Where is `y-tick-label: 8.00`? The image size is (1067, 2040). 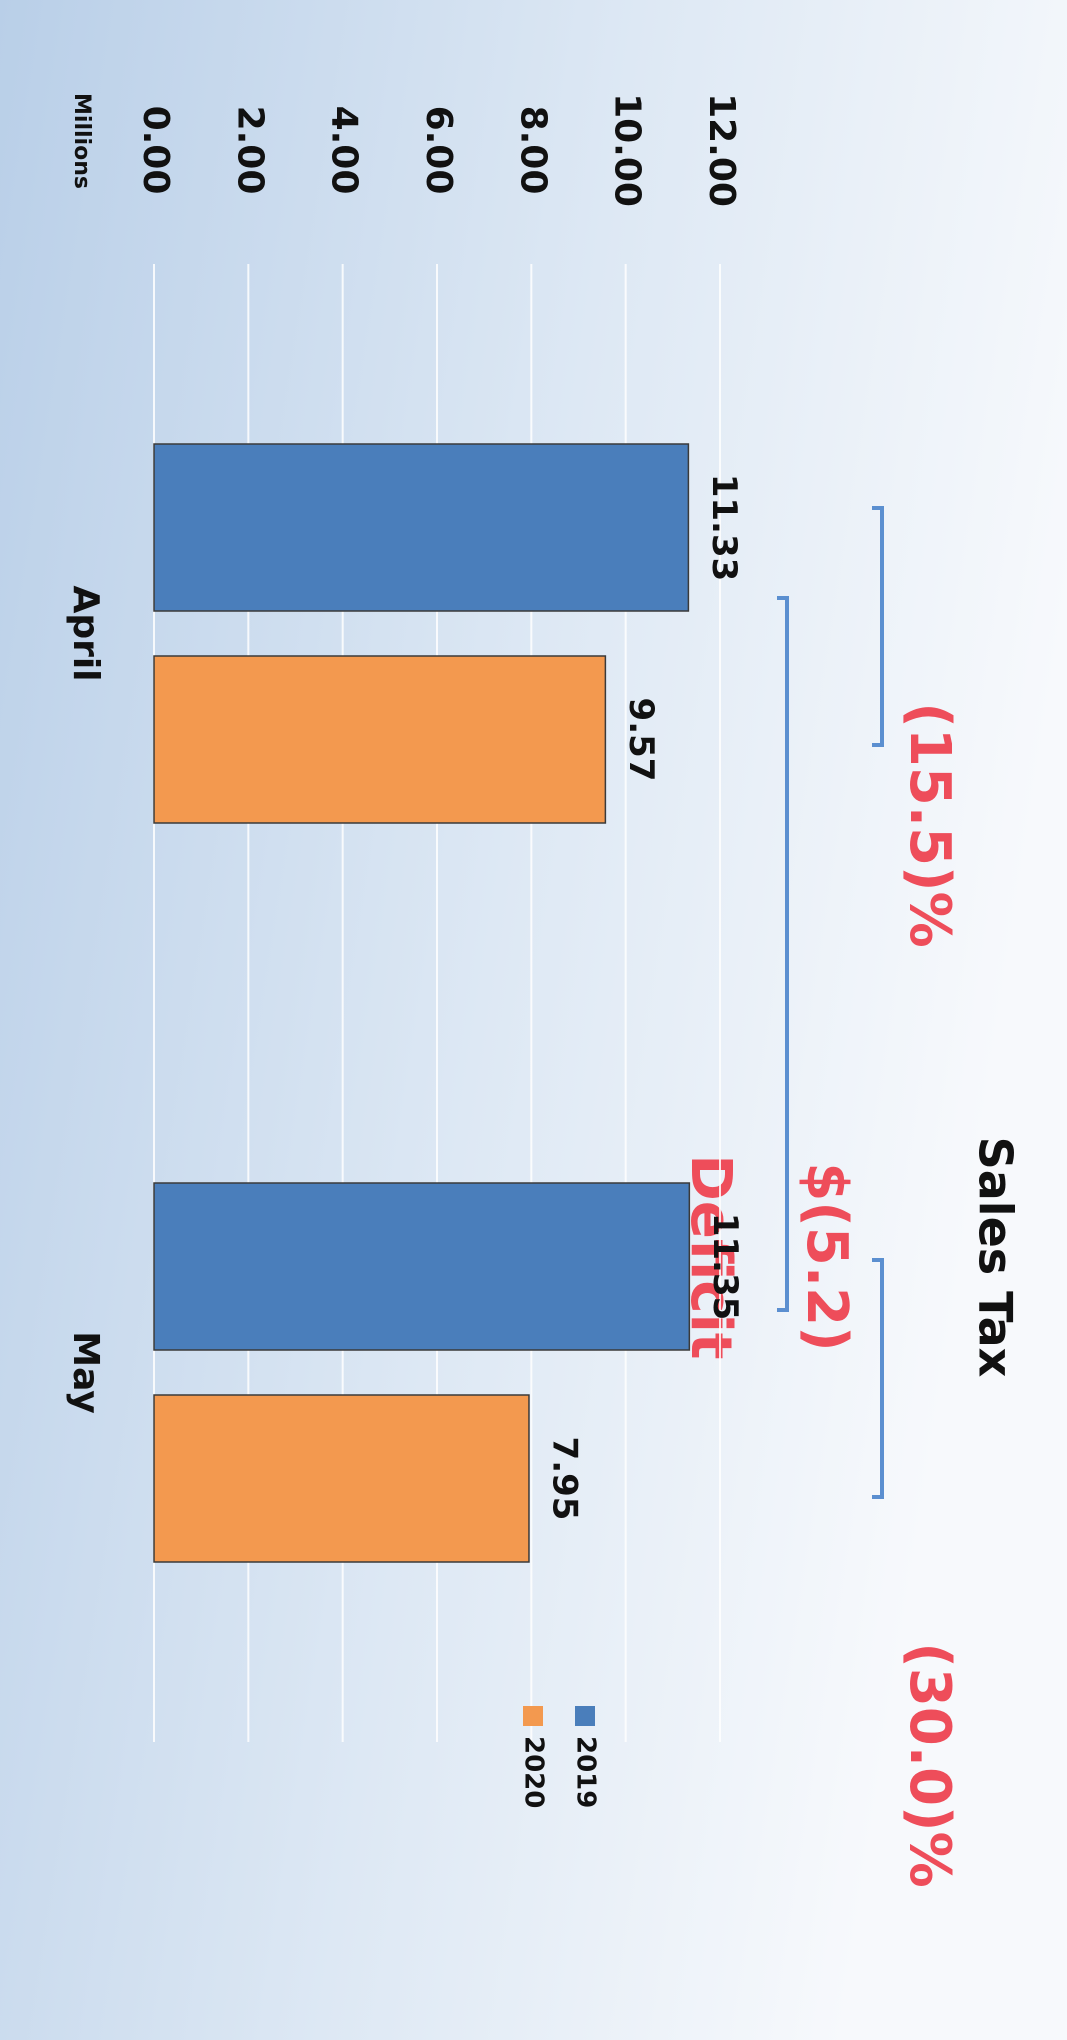
y-tick-label: 8.00 is located at coordinates (532, 150).